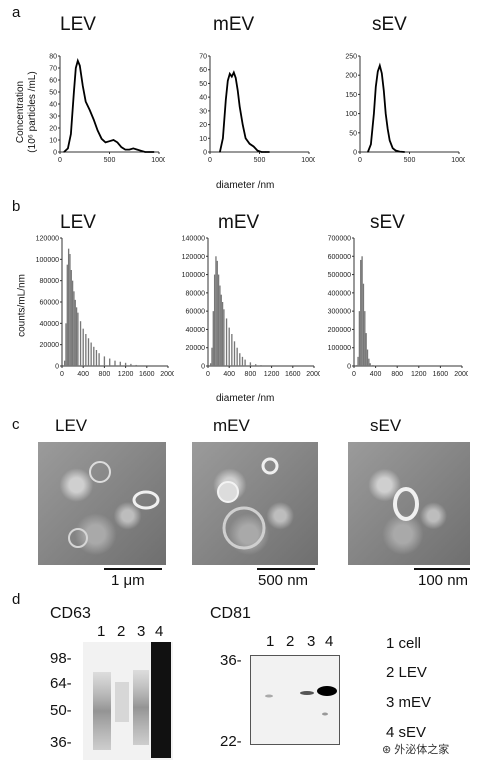 This screenshot has height=768, width=480. I want to click on panel-b-title-mev: mEV, so click(239, 222).